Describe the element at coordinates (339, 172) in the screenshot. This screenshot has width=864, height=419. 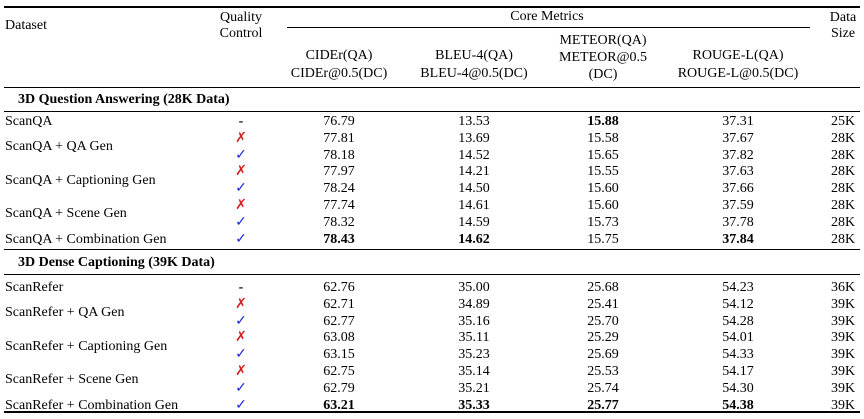
I see `cider-value: 77.97` at that location.